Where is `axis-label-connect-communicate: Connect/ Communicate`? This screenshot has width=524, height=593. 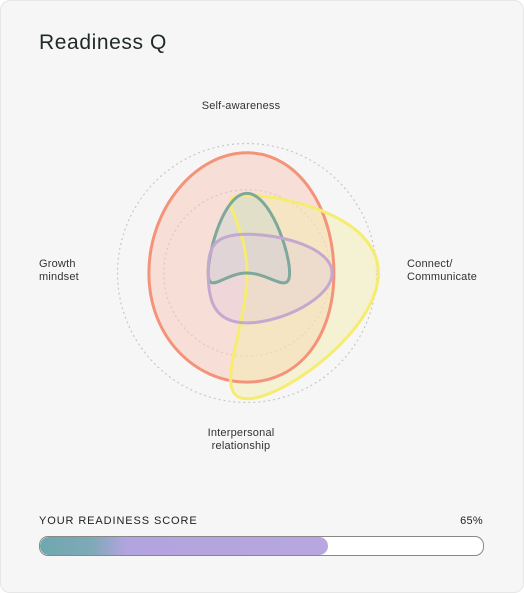
axis-label-connect-communicate: Connect/ Communicate is located at coordinates (442, 270).